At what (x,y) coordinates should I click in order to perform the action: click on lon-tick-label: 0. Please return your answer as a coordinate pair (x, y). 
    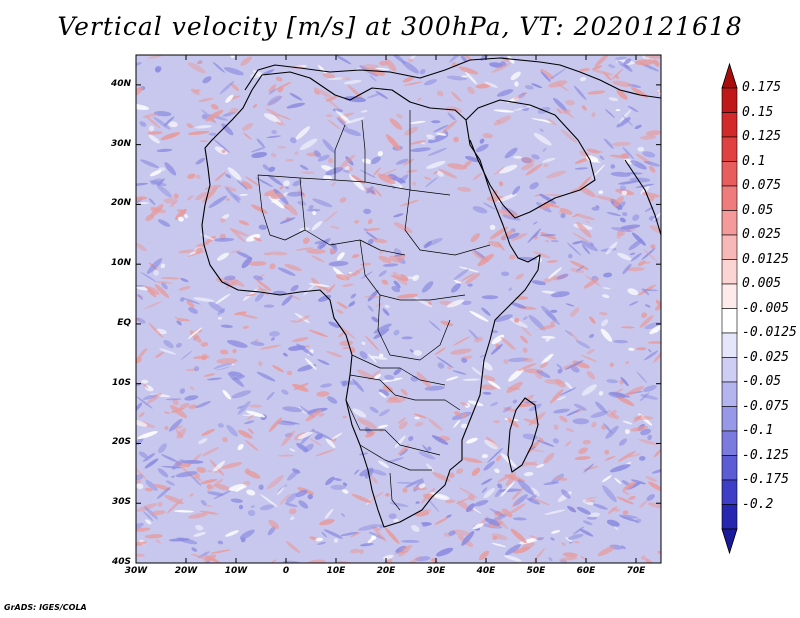
    Looking at the image, I should click on (286, 571).